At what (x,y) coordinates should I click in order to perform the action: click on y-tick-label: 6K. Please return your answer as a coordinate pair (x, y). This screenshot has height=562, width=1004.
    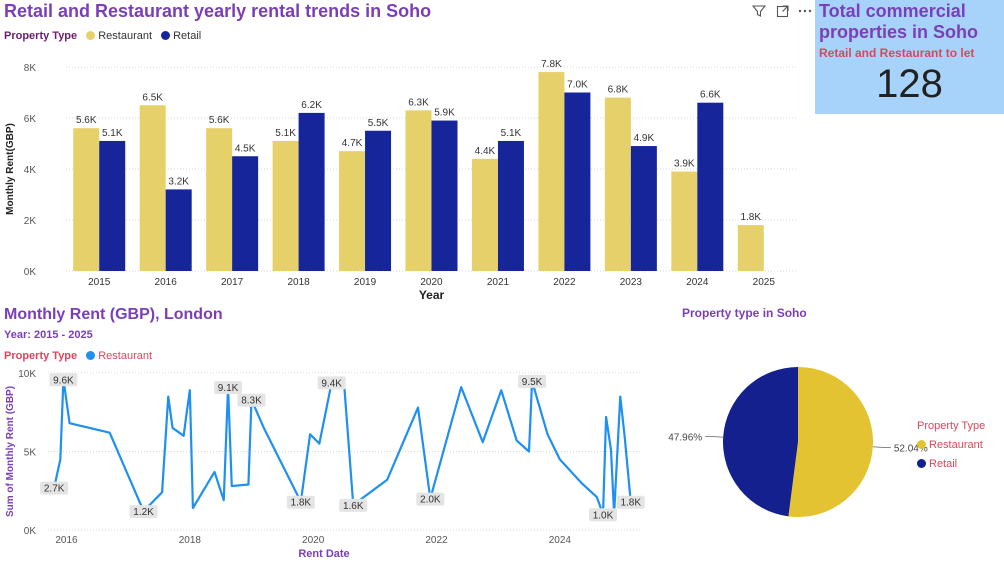
    Looking at the image, I should click on (30, 119).